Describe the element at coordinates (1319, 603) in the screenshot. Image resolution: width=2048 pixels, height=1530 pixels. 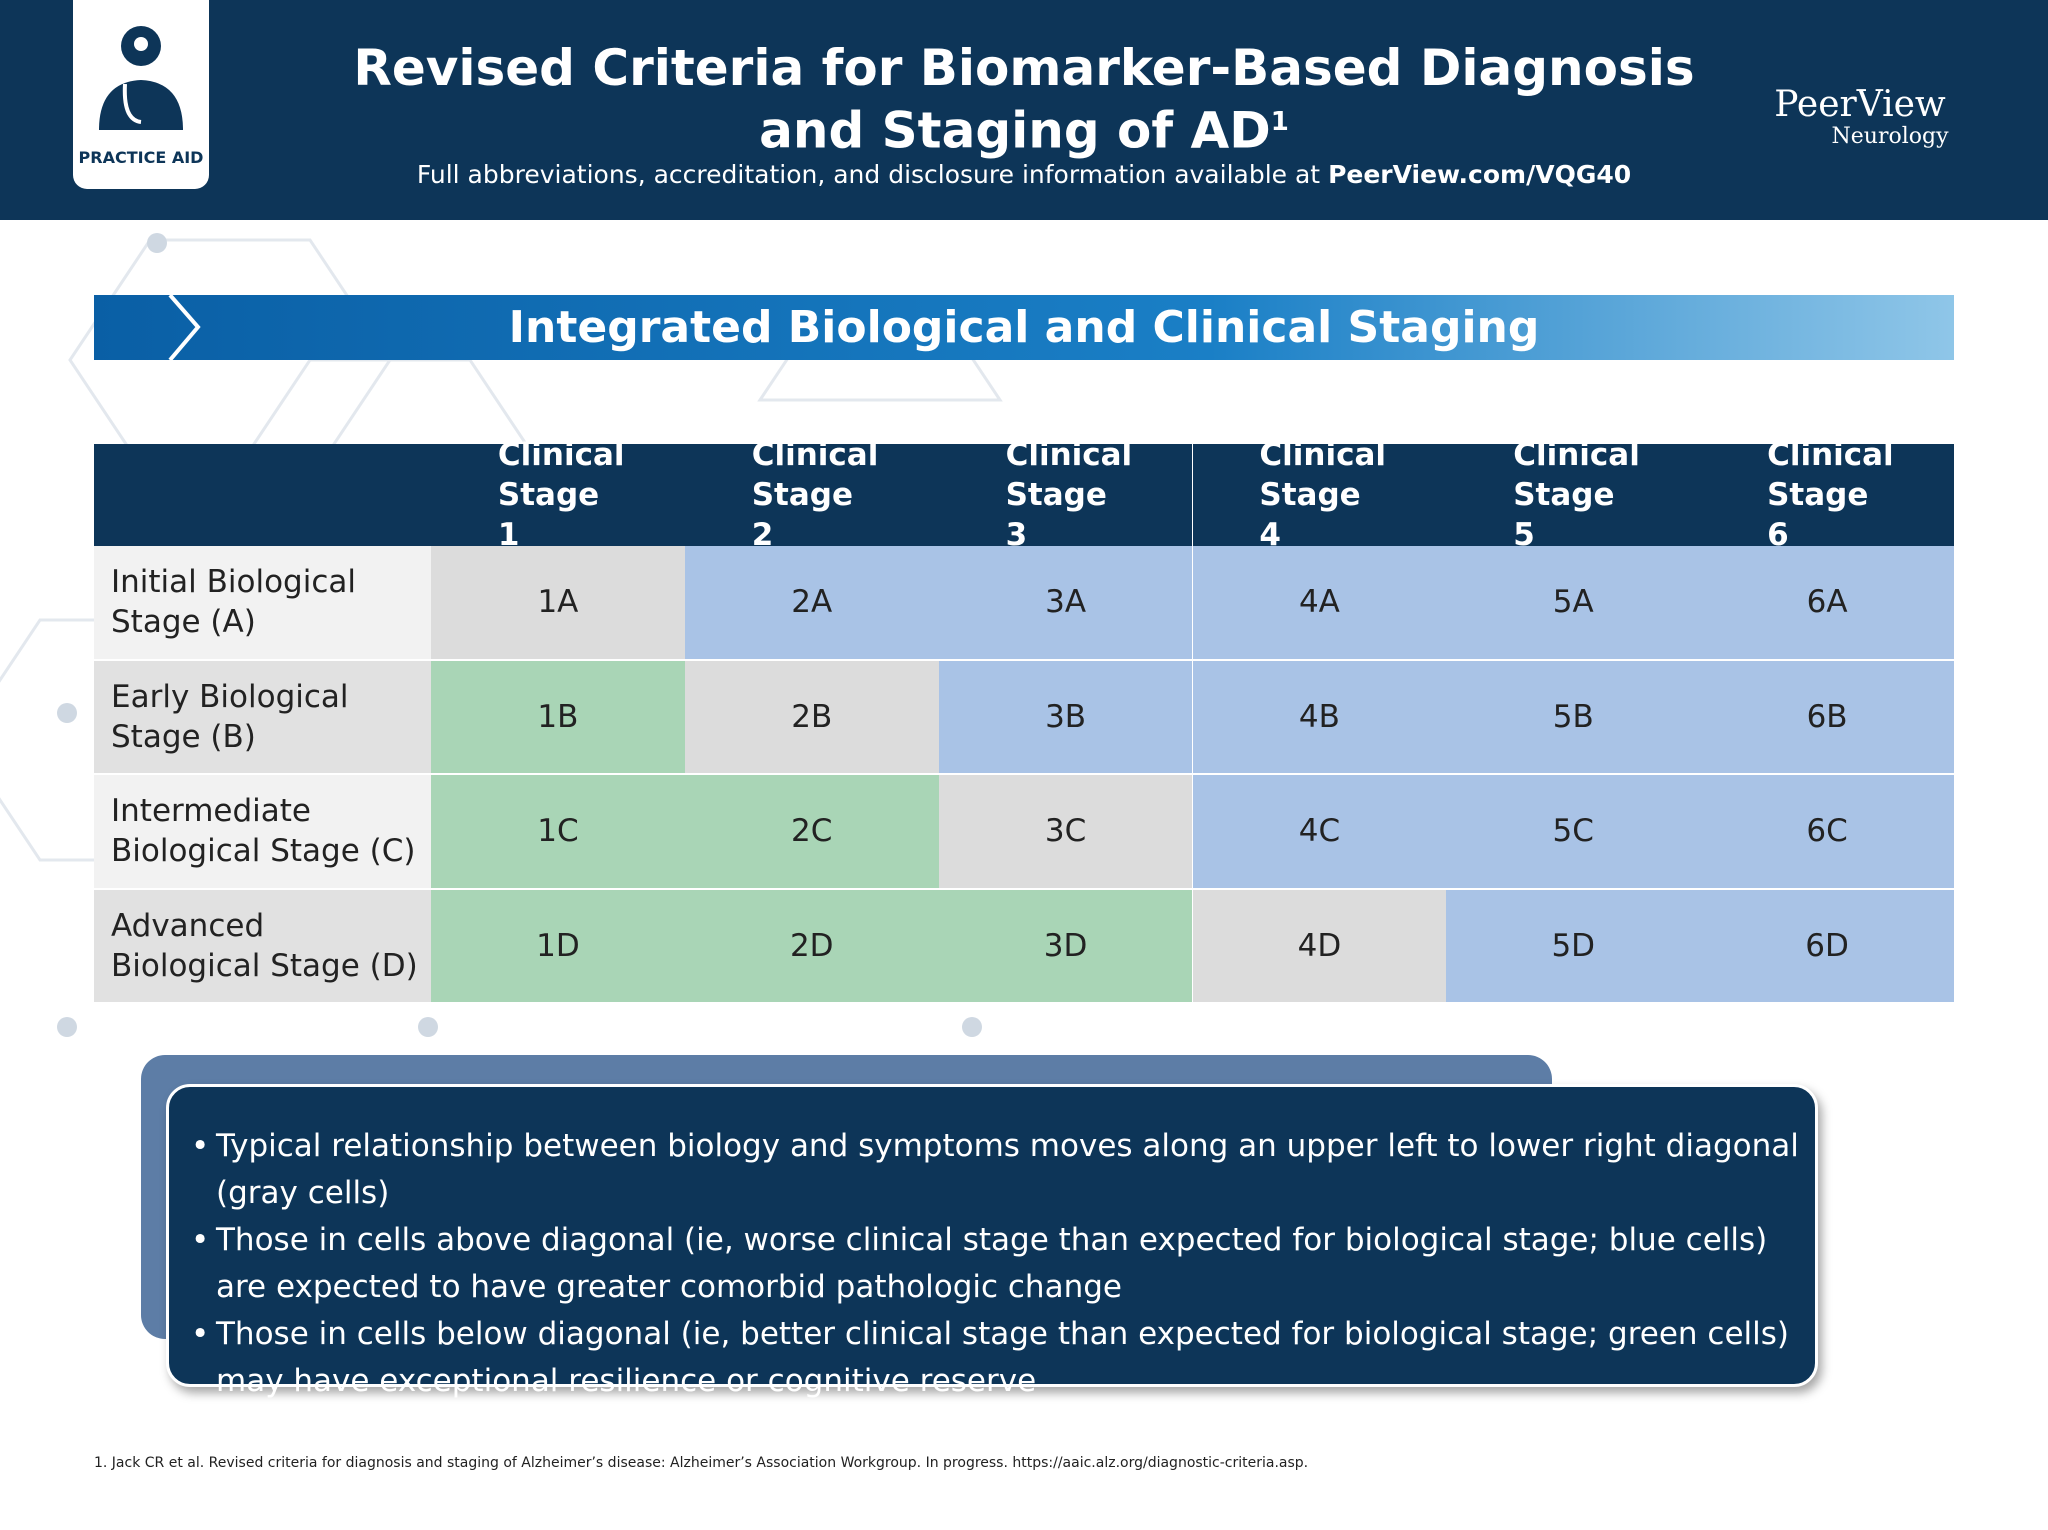
I see `stage-cell: 4A` at that location.